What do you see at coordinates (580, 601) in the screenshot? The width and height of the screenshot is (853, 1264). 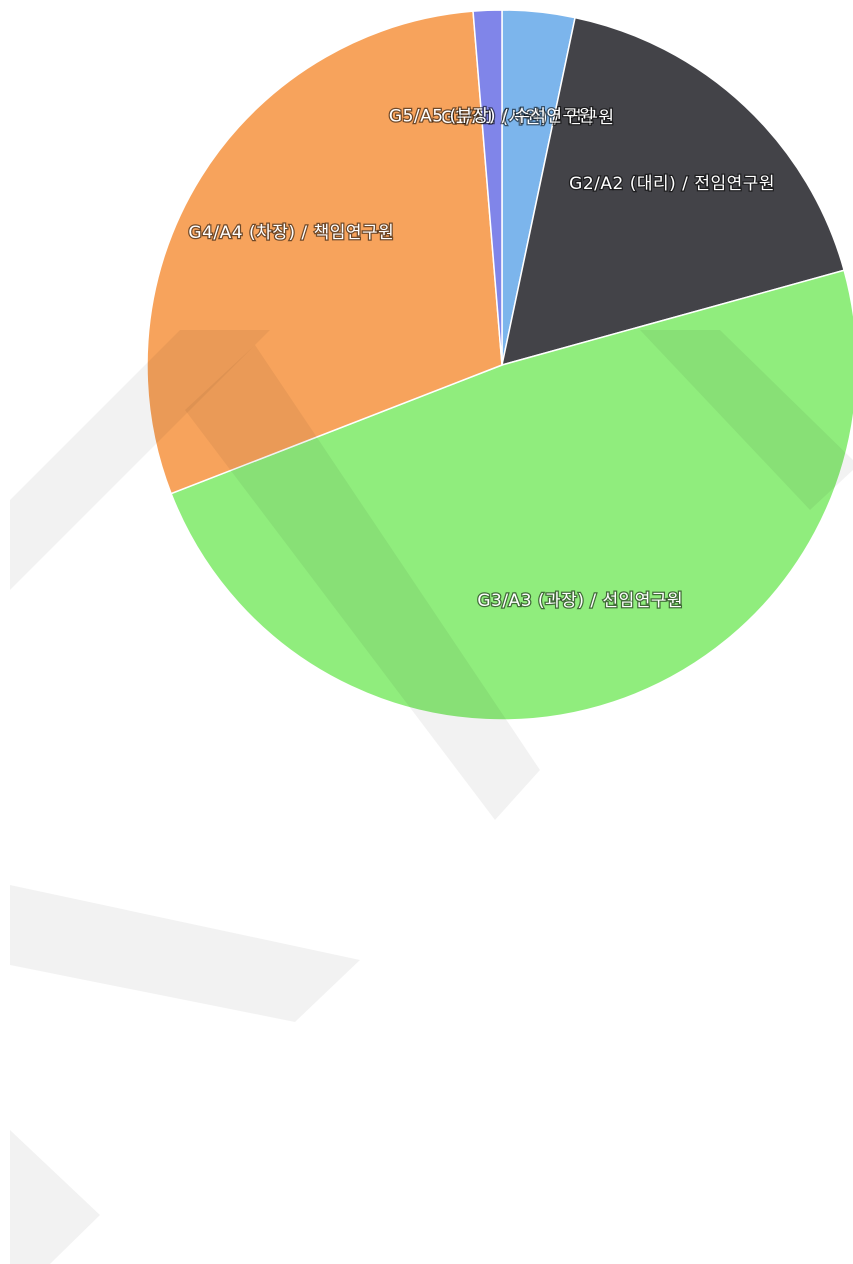 I see `slice-label: G3/A3 (과장) / 선임연구원` at bounding box center [580, 601].